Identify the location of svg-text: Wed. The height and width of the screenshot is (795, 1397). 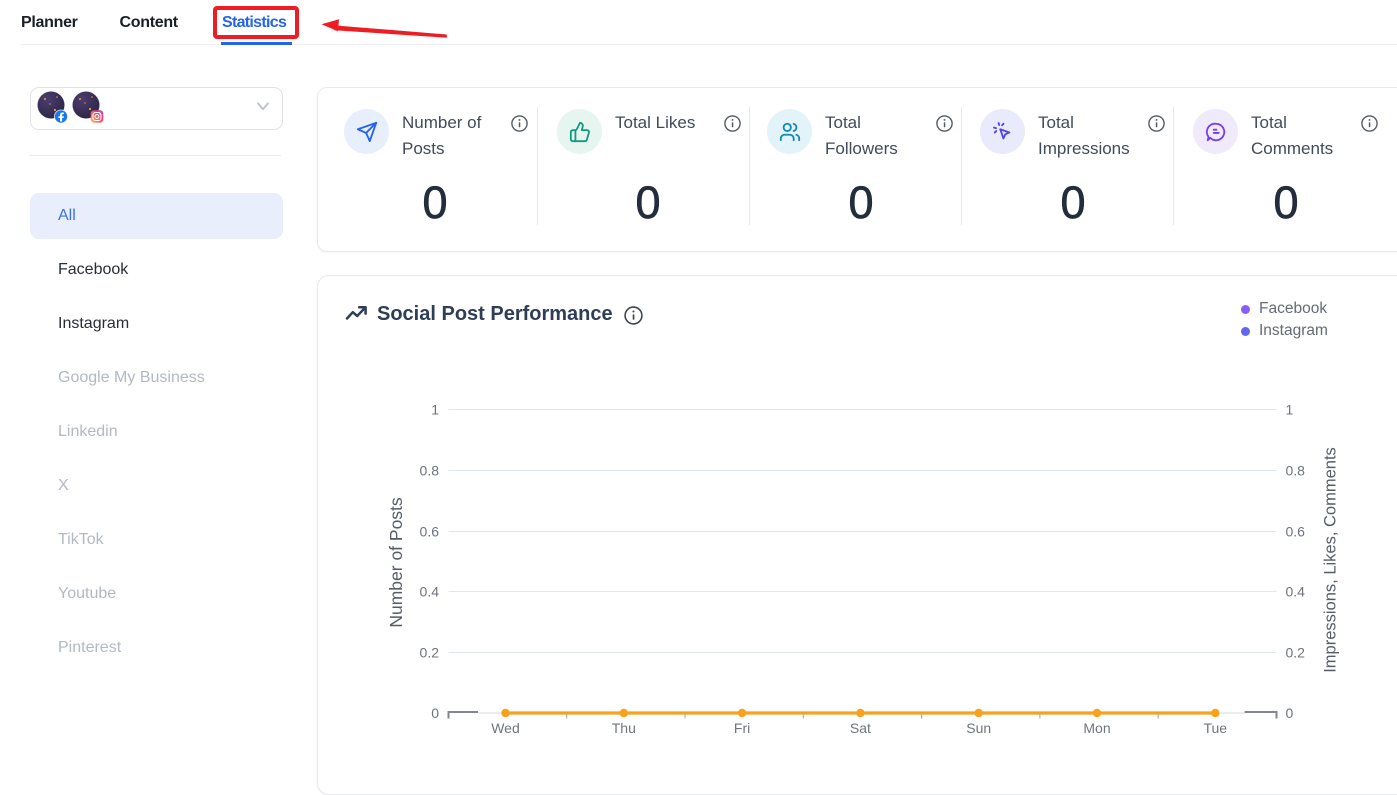
(505, 728).